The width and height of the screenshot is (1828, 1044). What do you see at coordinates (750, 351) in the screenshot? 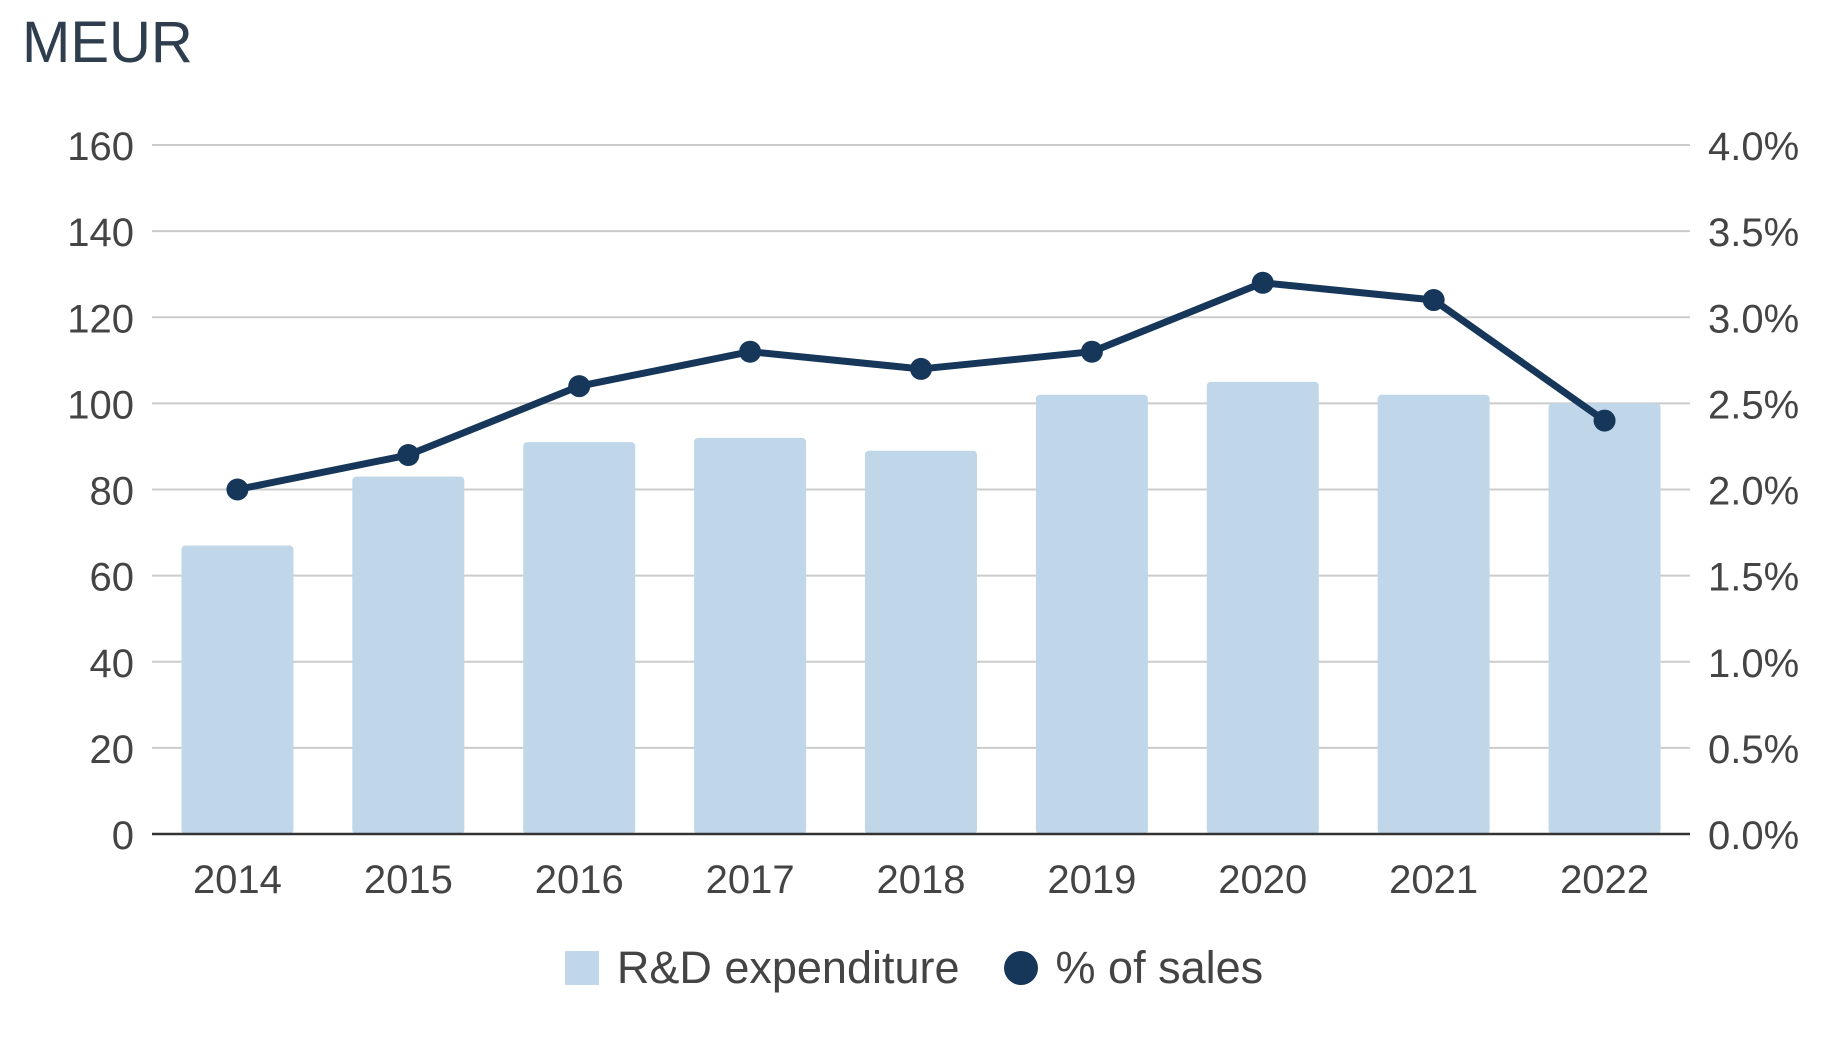
I see `point-2017` at bounding box center [750, 351].